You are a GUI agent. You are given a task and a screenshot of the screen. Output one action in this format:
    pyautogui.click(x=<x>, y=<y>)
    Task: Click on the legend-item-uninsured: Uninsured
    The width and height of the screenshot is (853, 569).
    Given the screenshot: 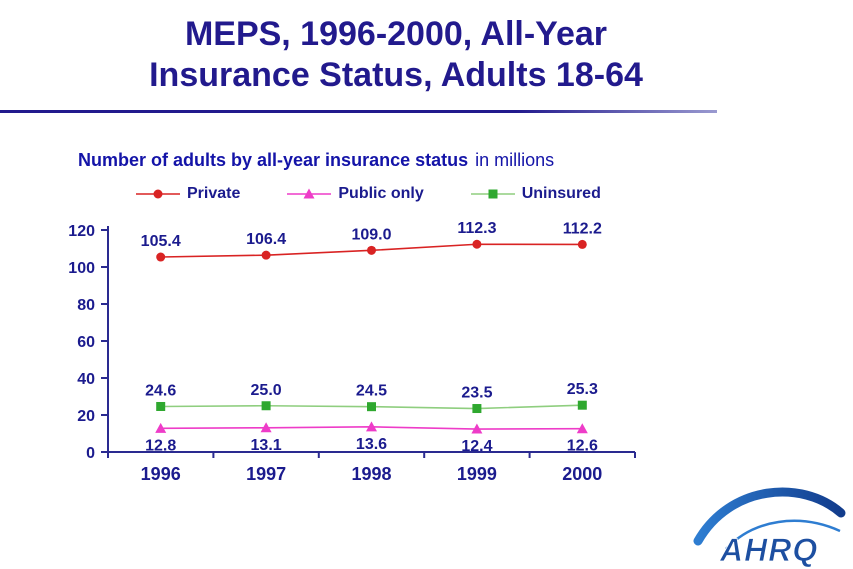 What is the action you would take?
    pyautogui.click(x=535, y=194)
    